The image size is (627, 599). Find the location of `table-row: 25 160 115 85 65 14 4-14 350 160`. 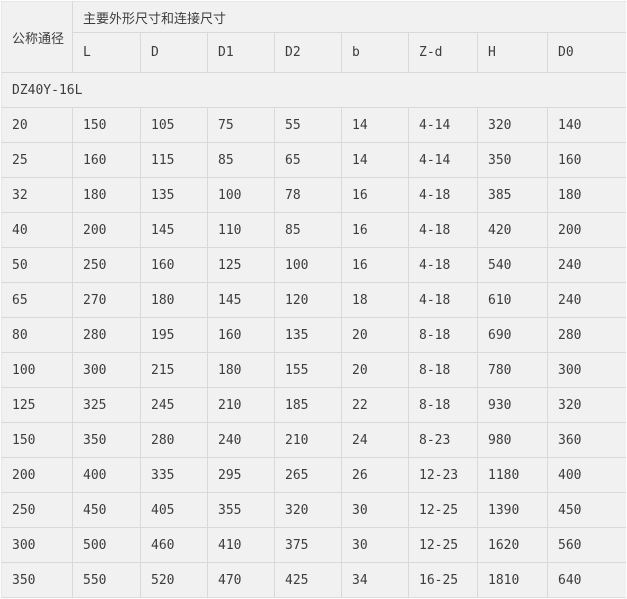

table-row: 25 160 115 85 65 14 4-14 350 160 is located at coordinates (313, 160).